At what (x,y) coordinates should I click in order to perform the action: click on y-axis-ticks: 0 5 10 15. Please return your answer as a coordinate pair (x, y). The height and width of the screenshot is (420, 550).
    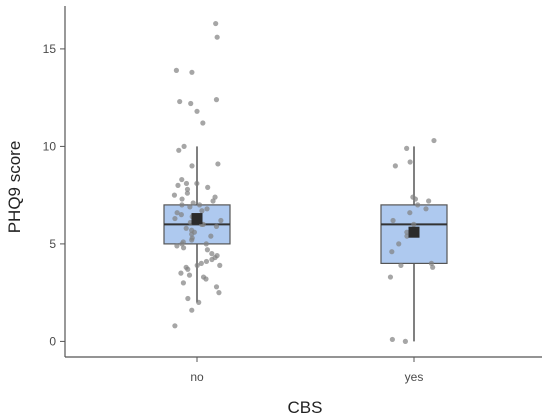
    Looking at the image, I should click on (54, 195).